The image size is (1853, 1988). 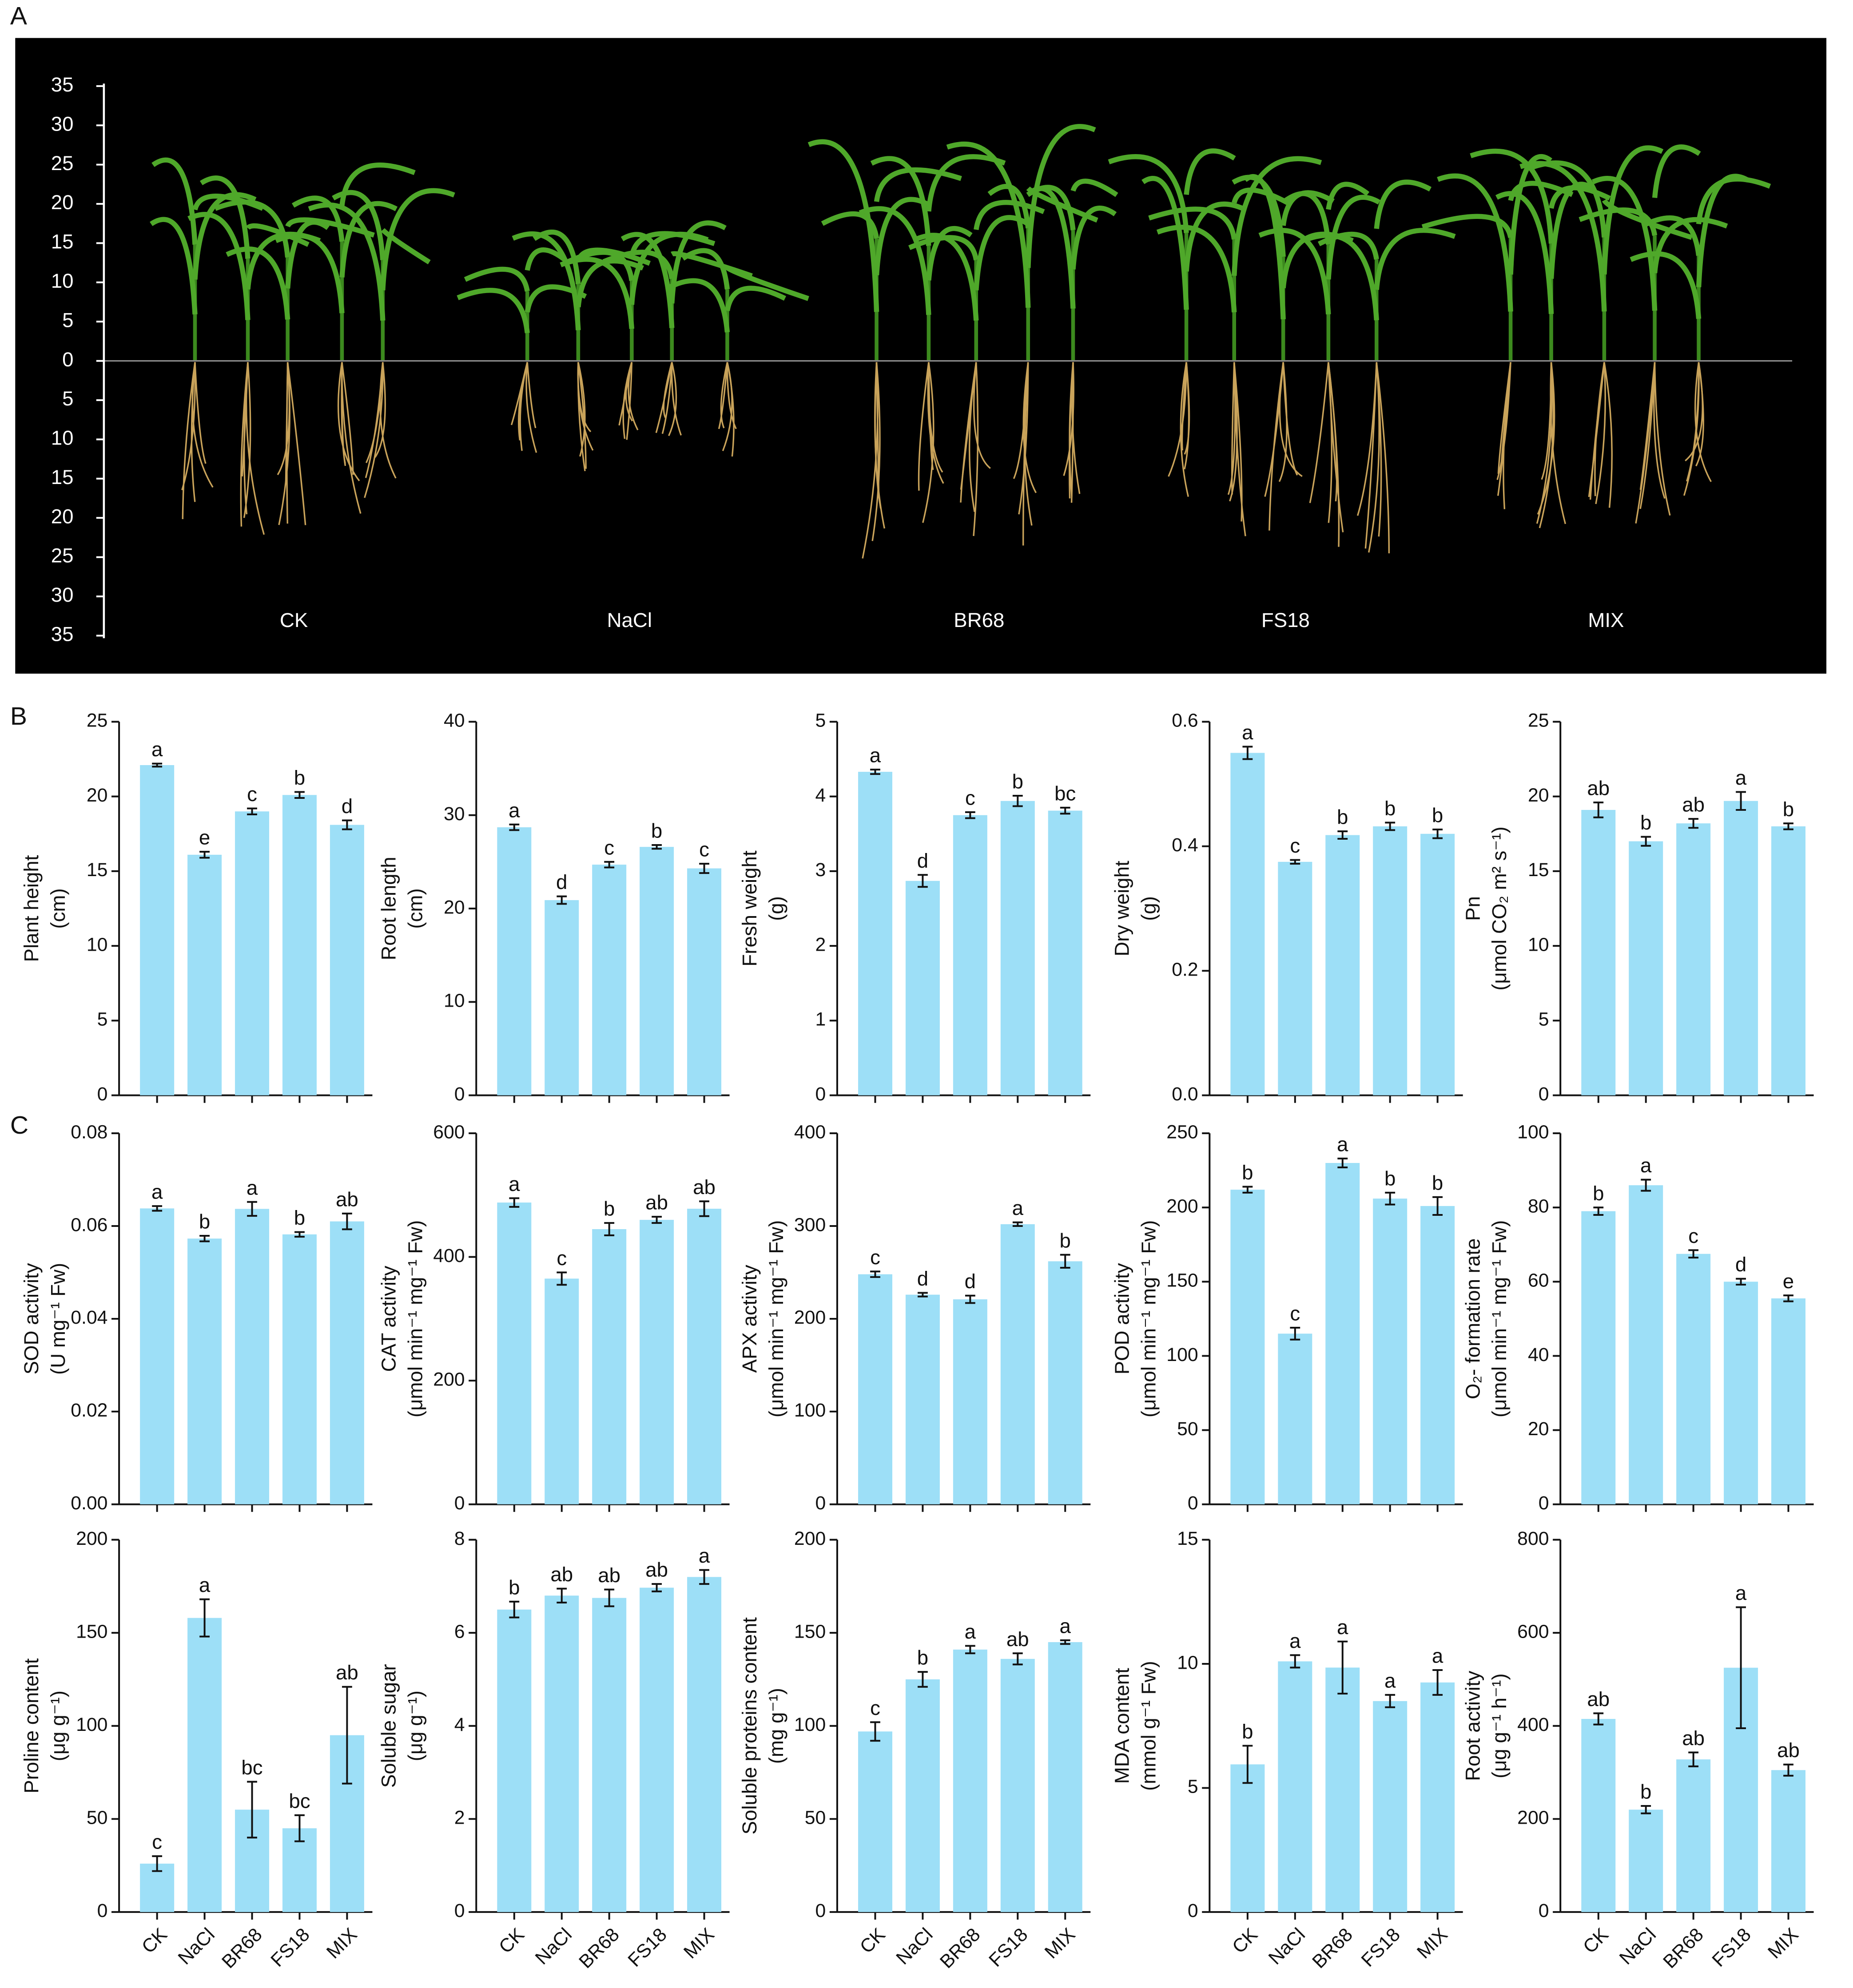 What do you see at coordinates (1533, 1538) in the screenshot?
I see `y-tick-label: 800` at bounding box center [1533, 1538].